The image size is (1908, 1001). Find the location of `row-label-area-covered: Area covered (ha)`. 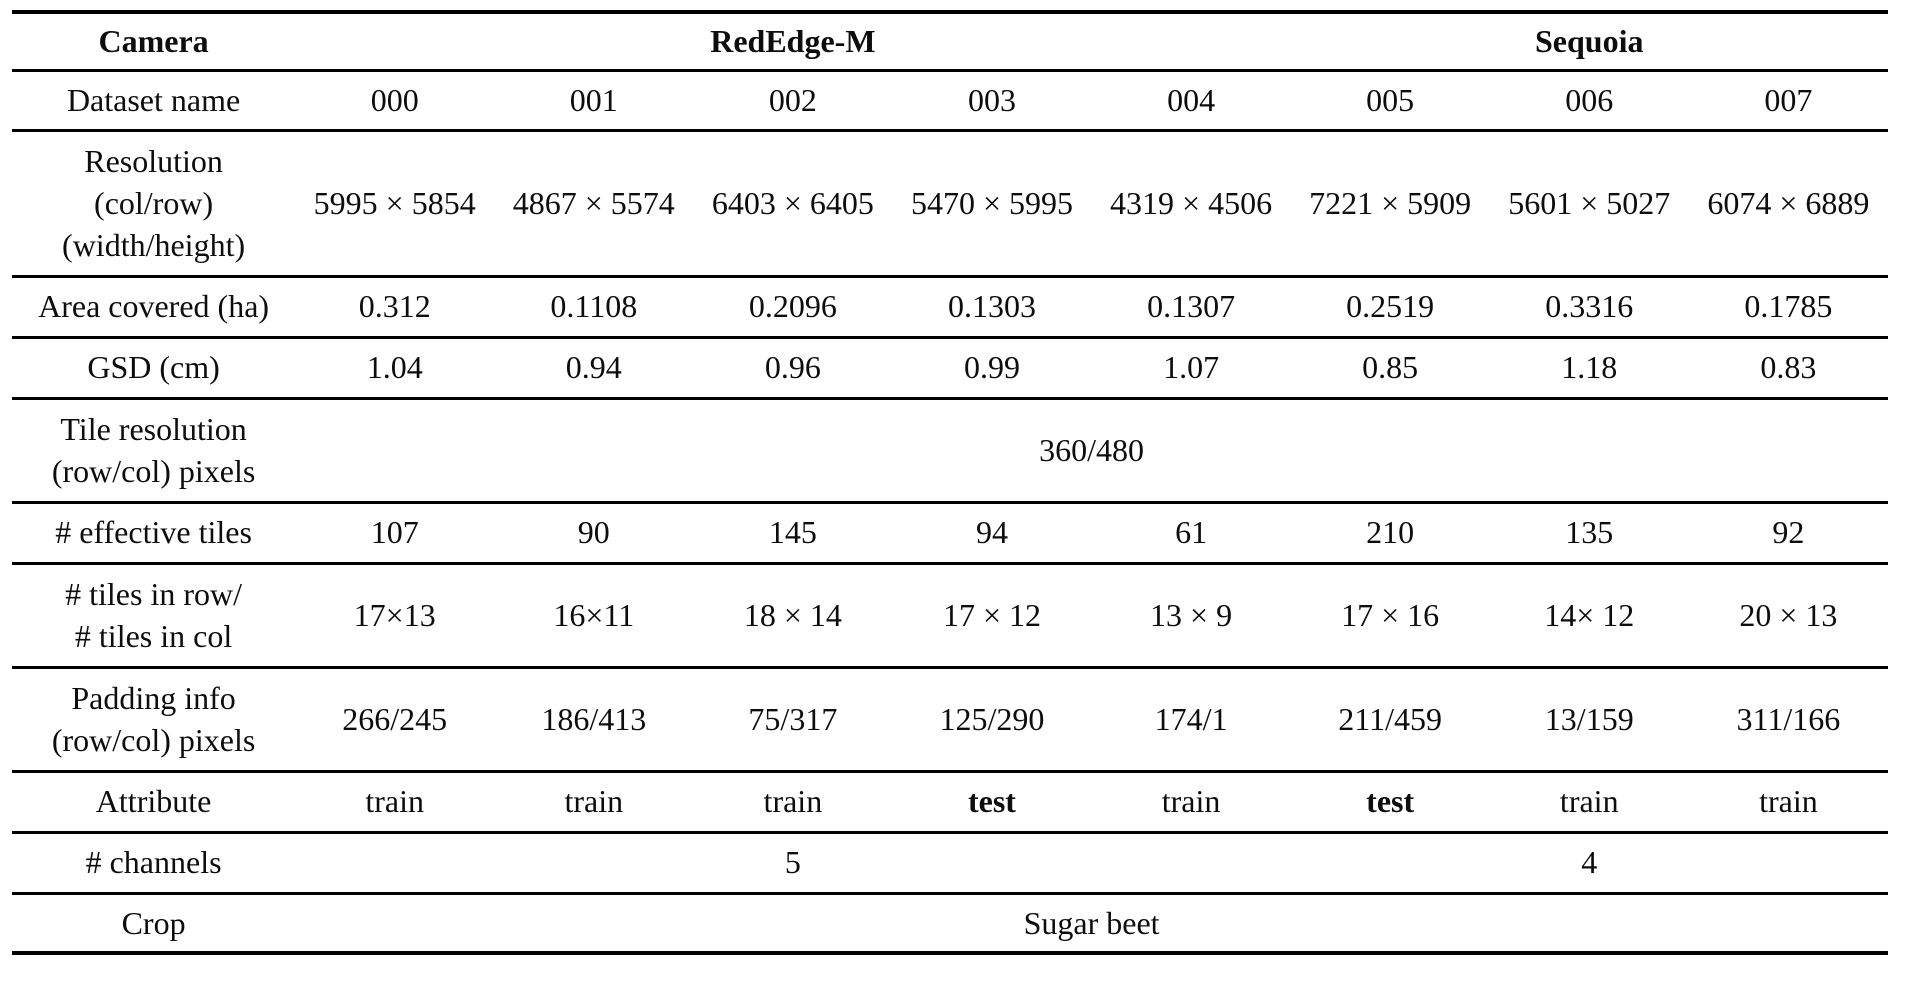

row-label-area-covered: Area covered (ha) is located at coordinates (154, 306).